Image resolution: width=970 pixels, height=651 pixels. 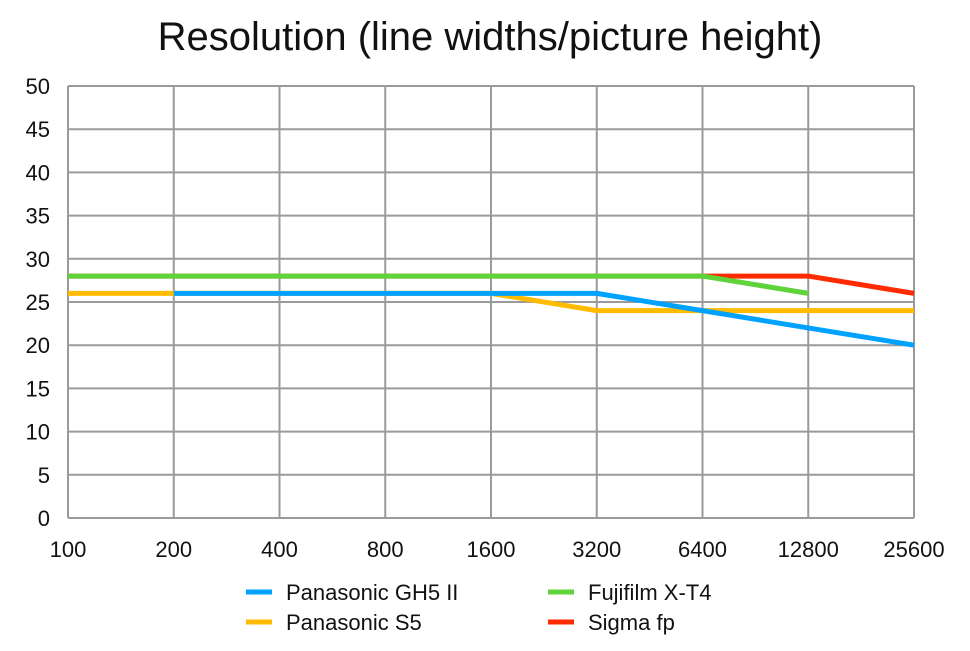 I want to click on x-tick-label: 12800, so click(x=808, y=549).